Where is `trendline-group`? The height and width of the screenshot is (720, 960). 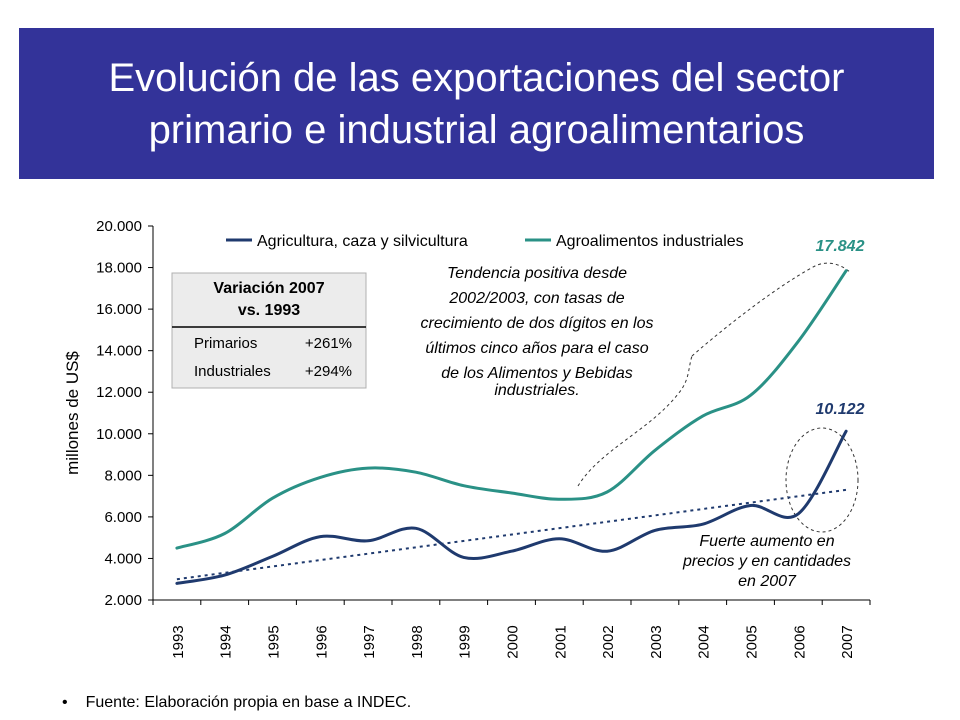 trendline-group is located at coordinates (511, 534).